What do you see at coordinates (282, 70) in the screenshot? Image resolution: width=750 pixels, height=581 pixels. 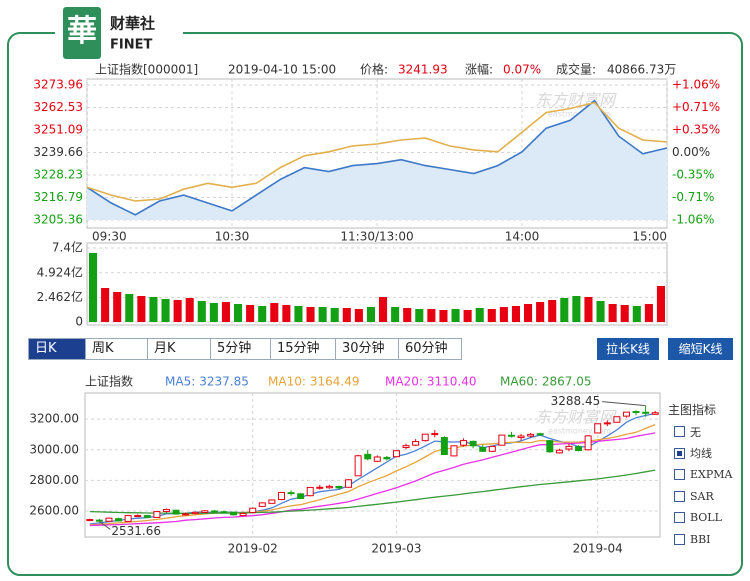 I see `time: 2019-04-10 15:00` at bounding box center [282, 70].